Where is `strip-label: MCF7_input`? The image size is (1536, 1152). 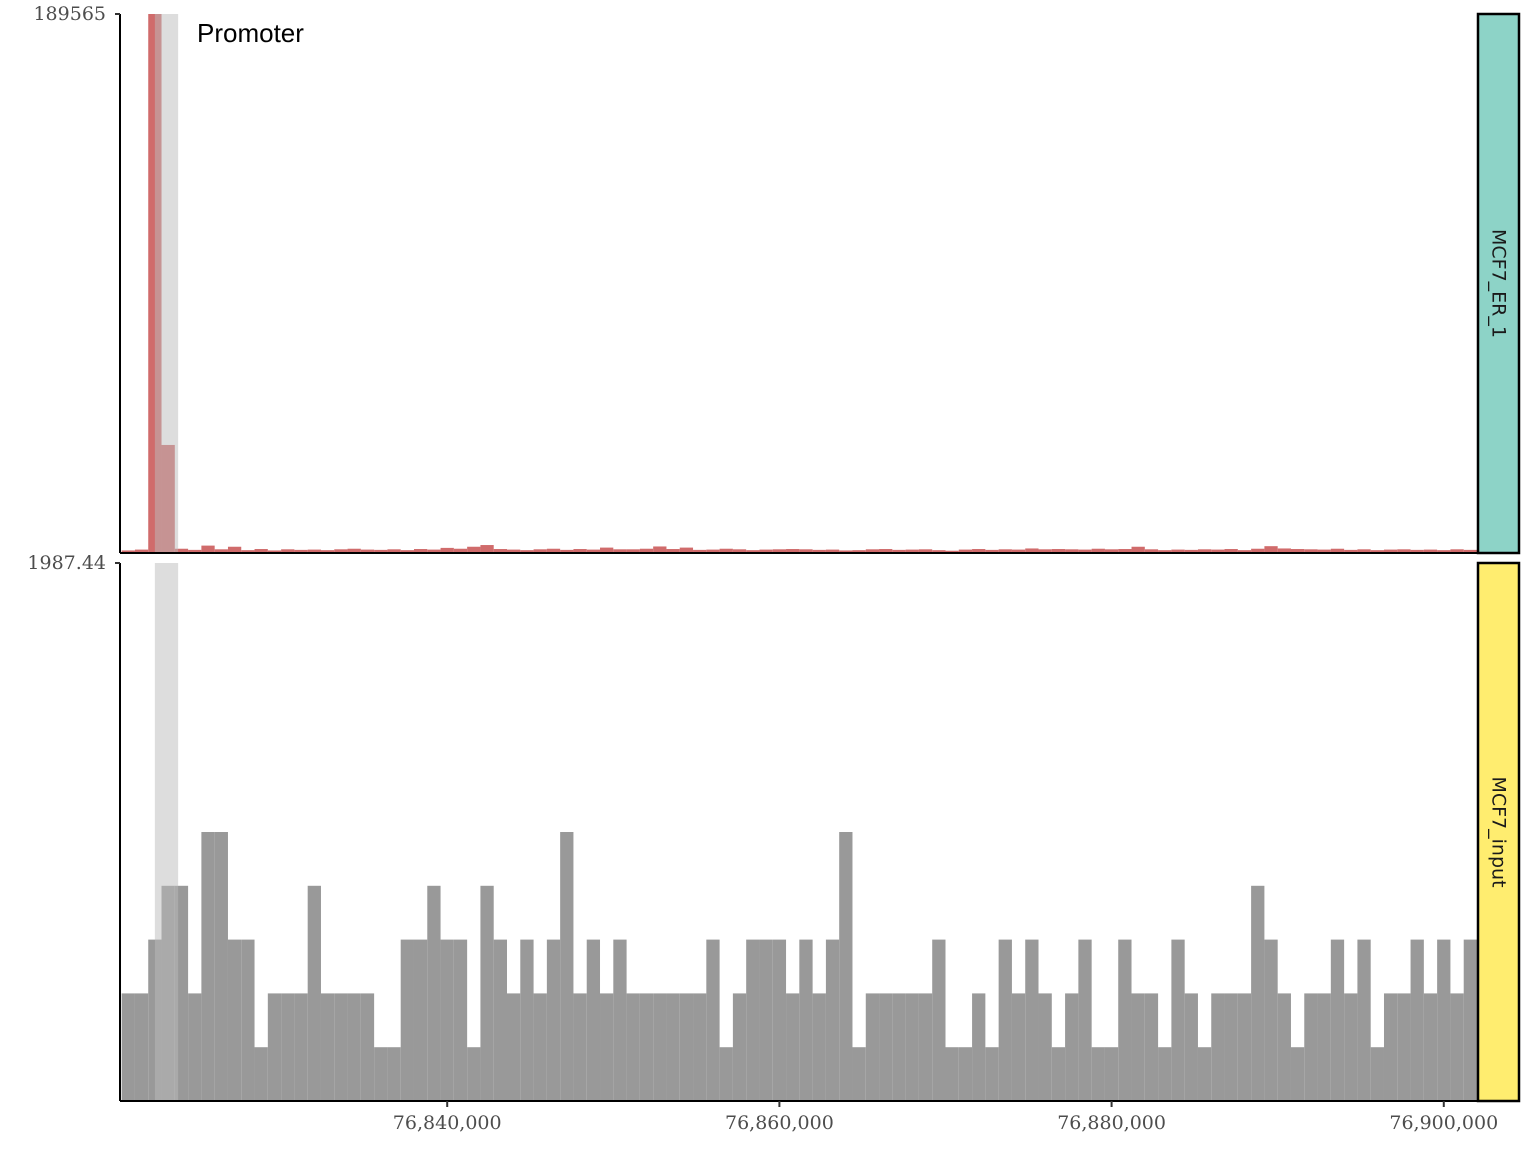
strip-label: MCF7_input is located at coordinates (1499, 831).